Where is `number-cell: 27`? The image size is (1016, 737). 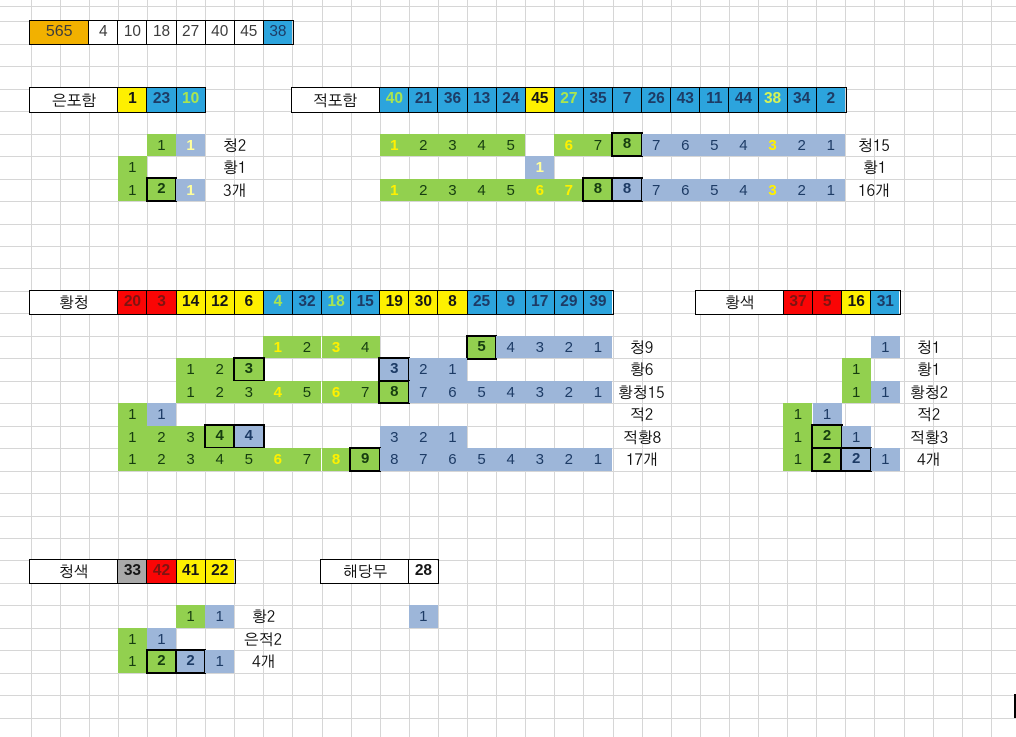
number-cell: 27 is located at coordinates (190, 33).